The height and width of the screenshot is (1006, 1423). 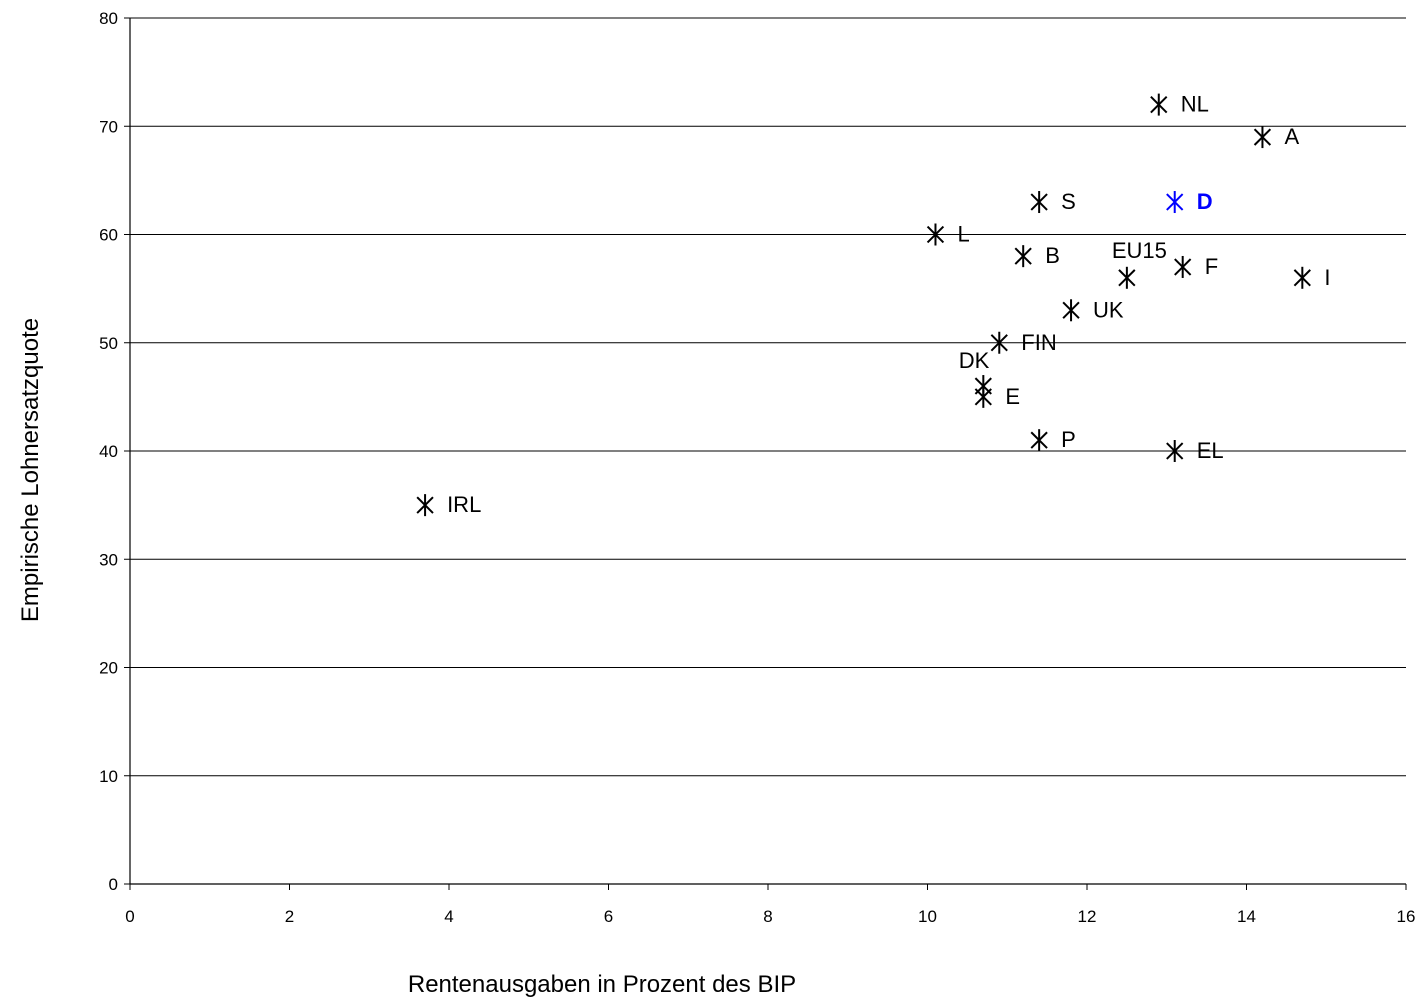 I want to click on x-tick-label: 4, so click(x=448, y=916).